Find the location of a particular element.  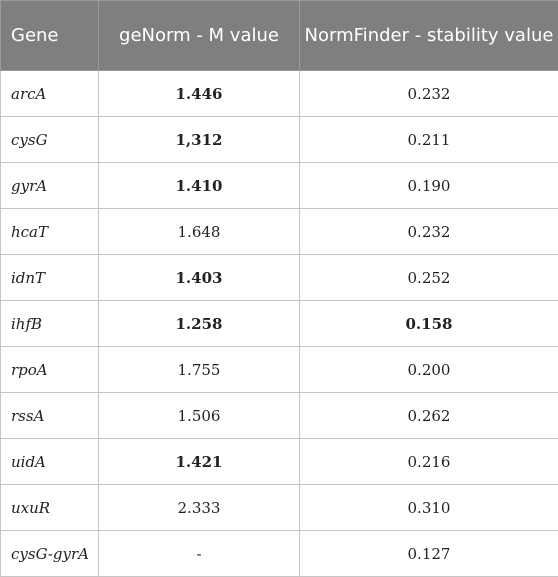

m-value-cell: 1.410 is located at coordinates (199, 186).